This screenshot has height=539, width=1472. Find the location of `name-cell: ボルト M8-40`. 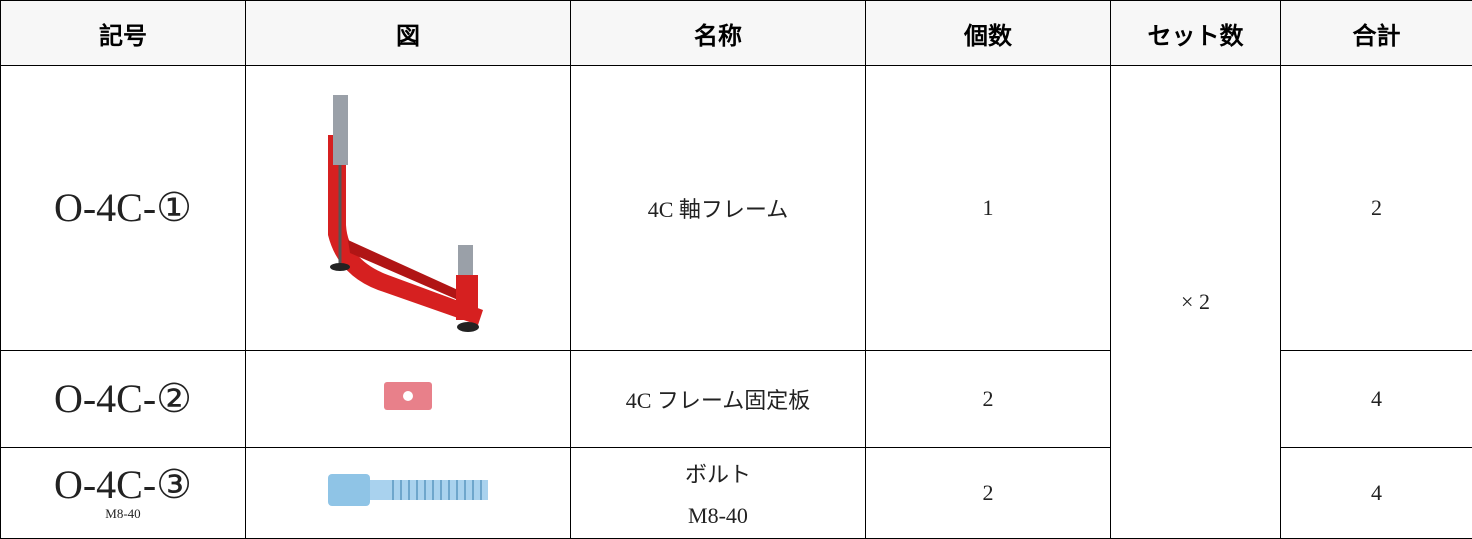

name-cell: ボルト M8-40 is located at coordinates (718, 492).